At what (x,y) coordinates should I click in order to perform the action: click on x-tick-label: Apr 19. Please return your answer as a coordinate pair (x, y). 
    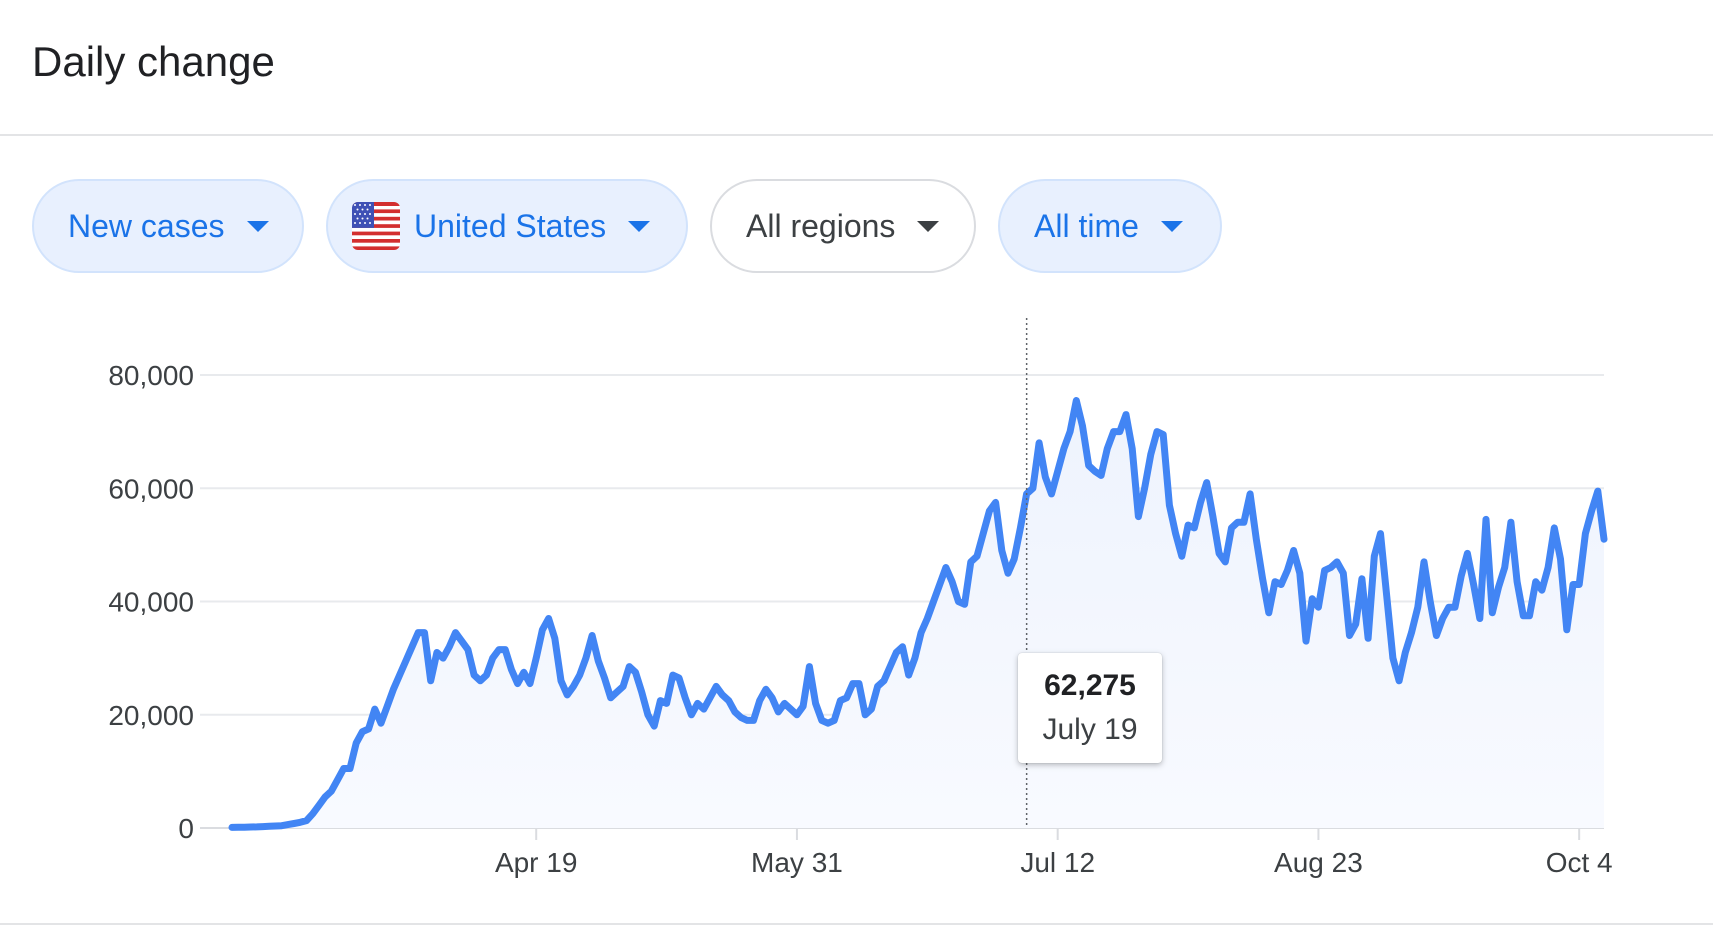
    Looking at the image, I should click on (536, 862).